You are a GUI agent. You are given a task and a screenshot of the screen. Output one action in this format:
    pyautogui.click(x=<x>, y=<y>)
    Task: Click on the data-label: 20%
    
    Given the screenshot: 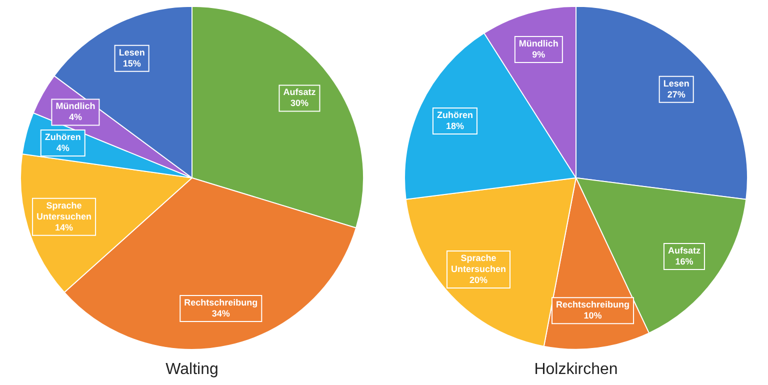 What is the action you would take?
    pyautogui.click(x=478, y=279)
    